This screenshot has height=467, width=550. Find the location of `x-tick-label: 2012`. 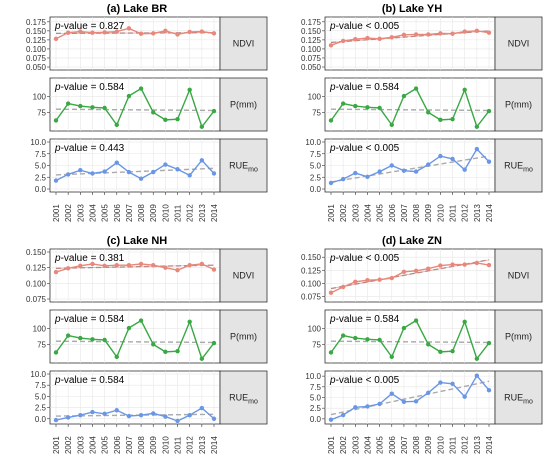

x-tick-label: 2012 is located at coordinates (465, 445).